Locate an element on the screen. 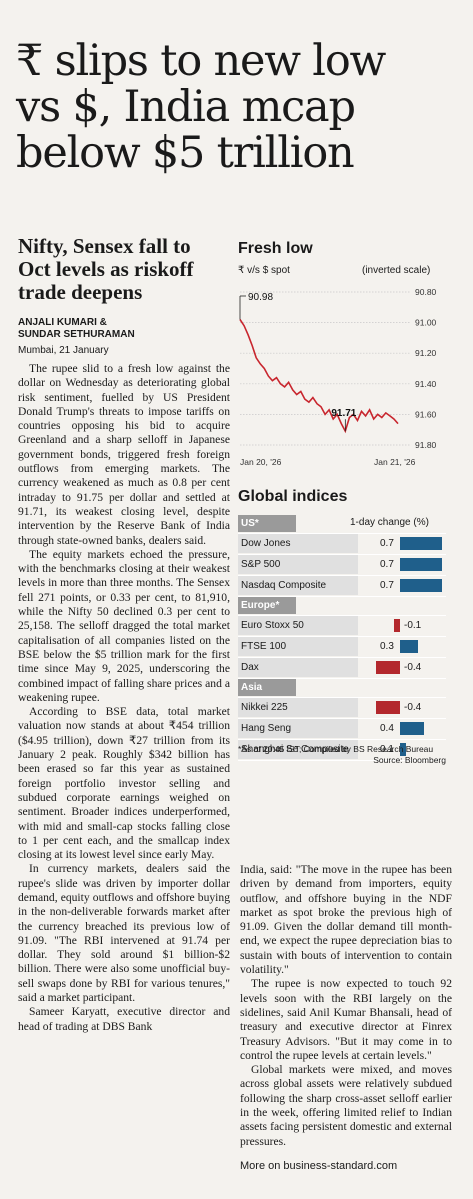 This screenshot has height=1199, width=473. indices-row: Shanghai Se Composite 0.1 is located at coordinates (342, 750).